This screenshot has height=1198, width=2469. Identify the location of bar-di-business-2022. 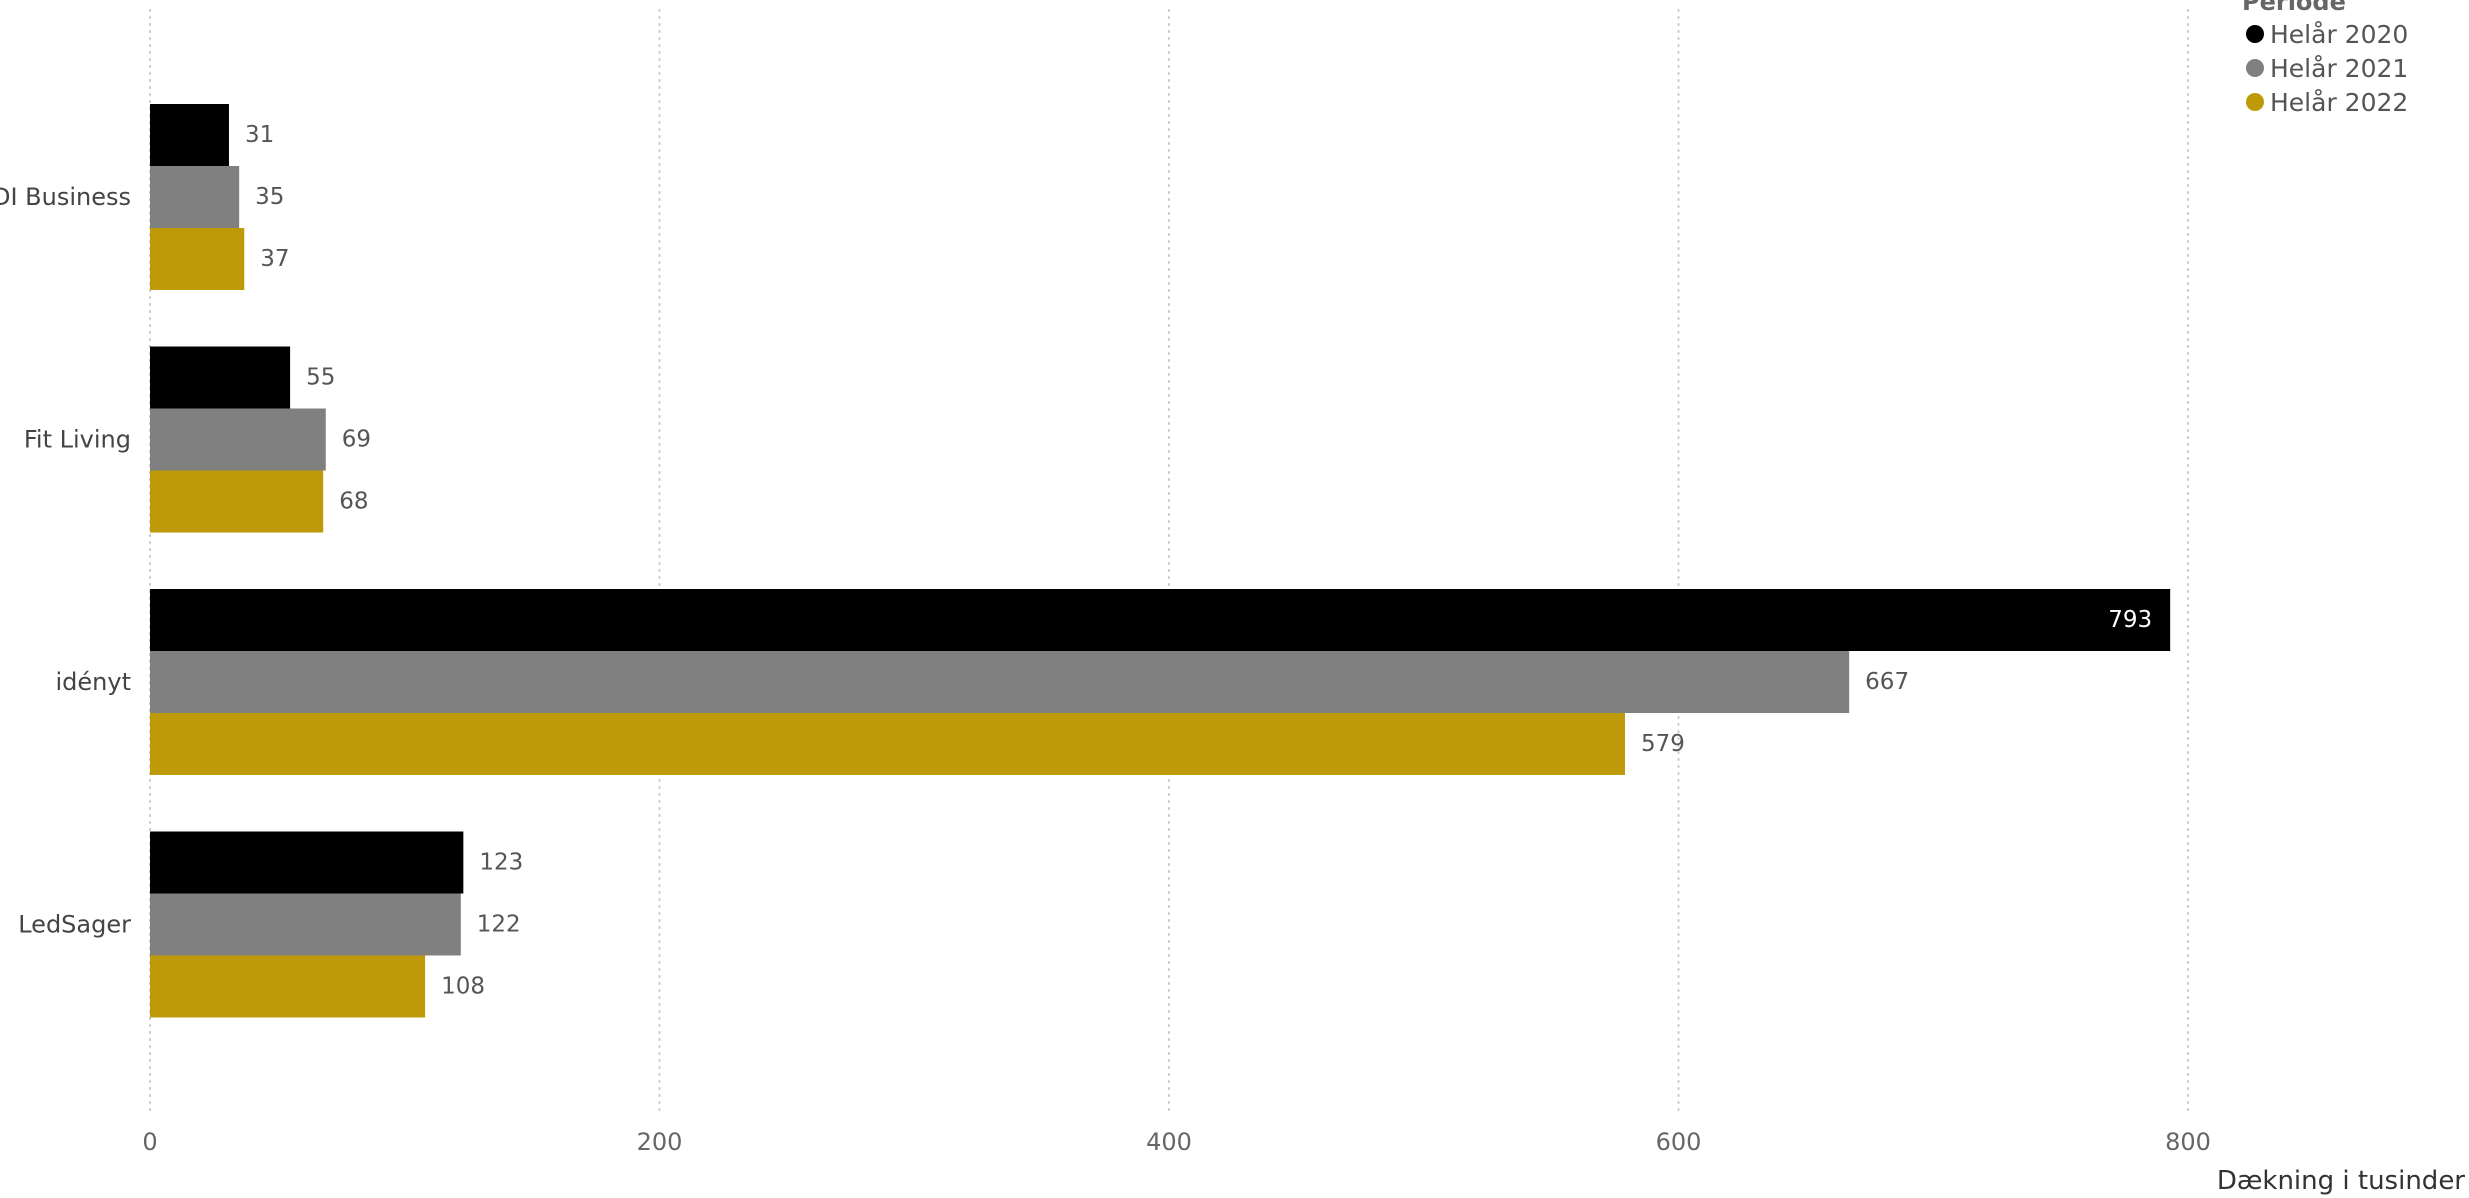
(197, 259).